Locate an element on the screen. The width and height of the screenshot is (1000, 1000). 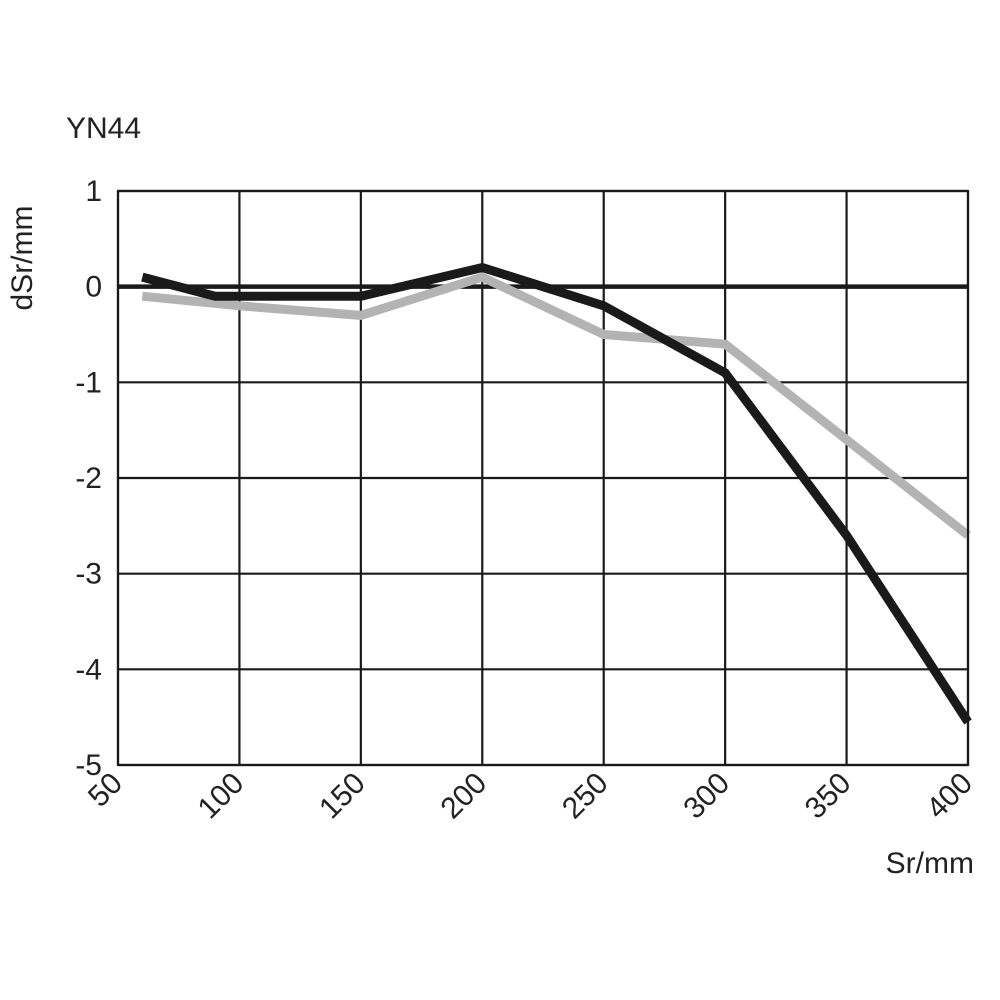
y-tick-label: -2 is located at coordinates (88, 478).